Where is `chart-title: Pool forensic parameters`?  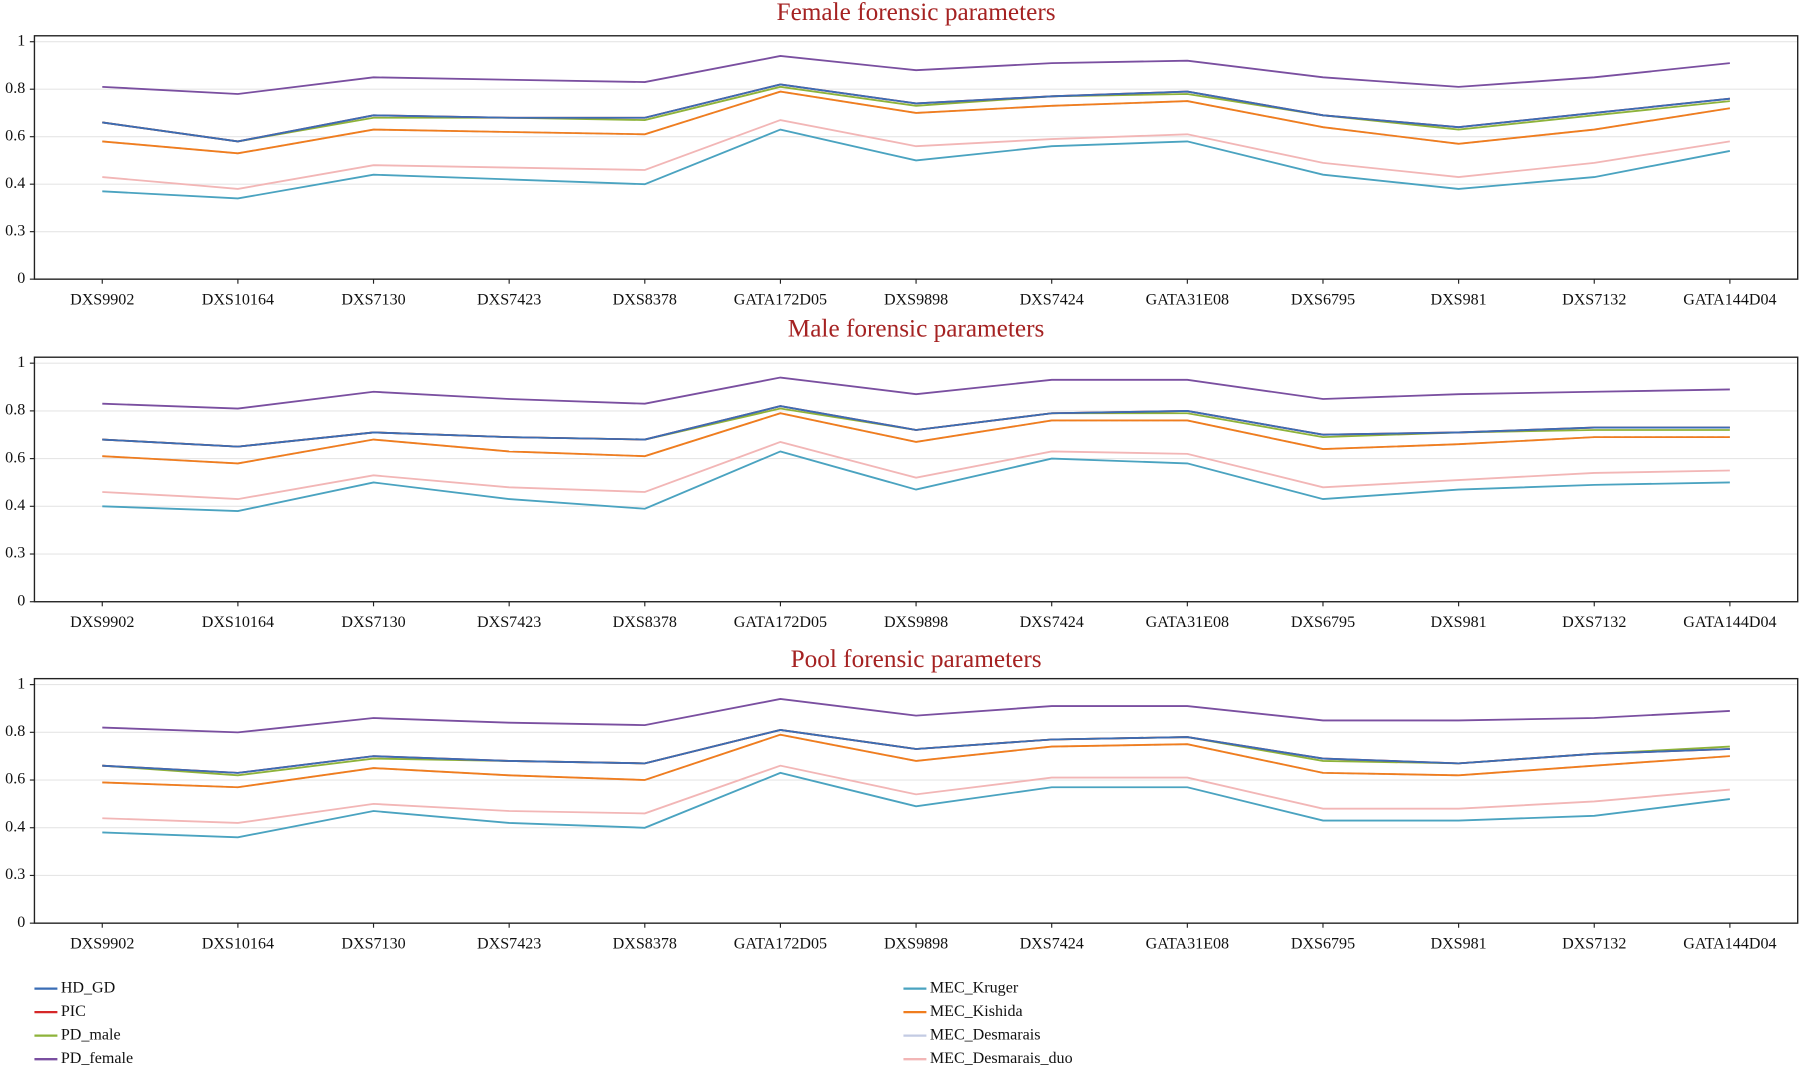 chart-title: Pool forensic parameters is located at coordinates (916, 659).